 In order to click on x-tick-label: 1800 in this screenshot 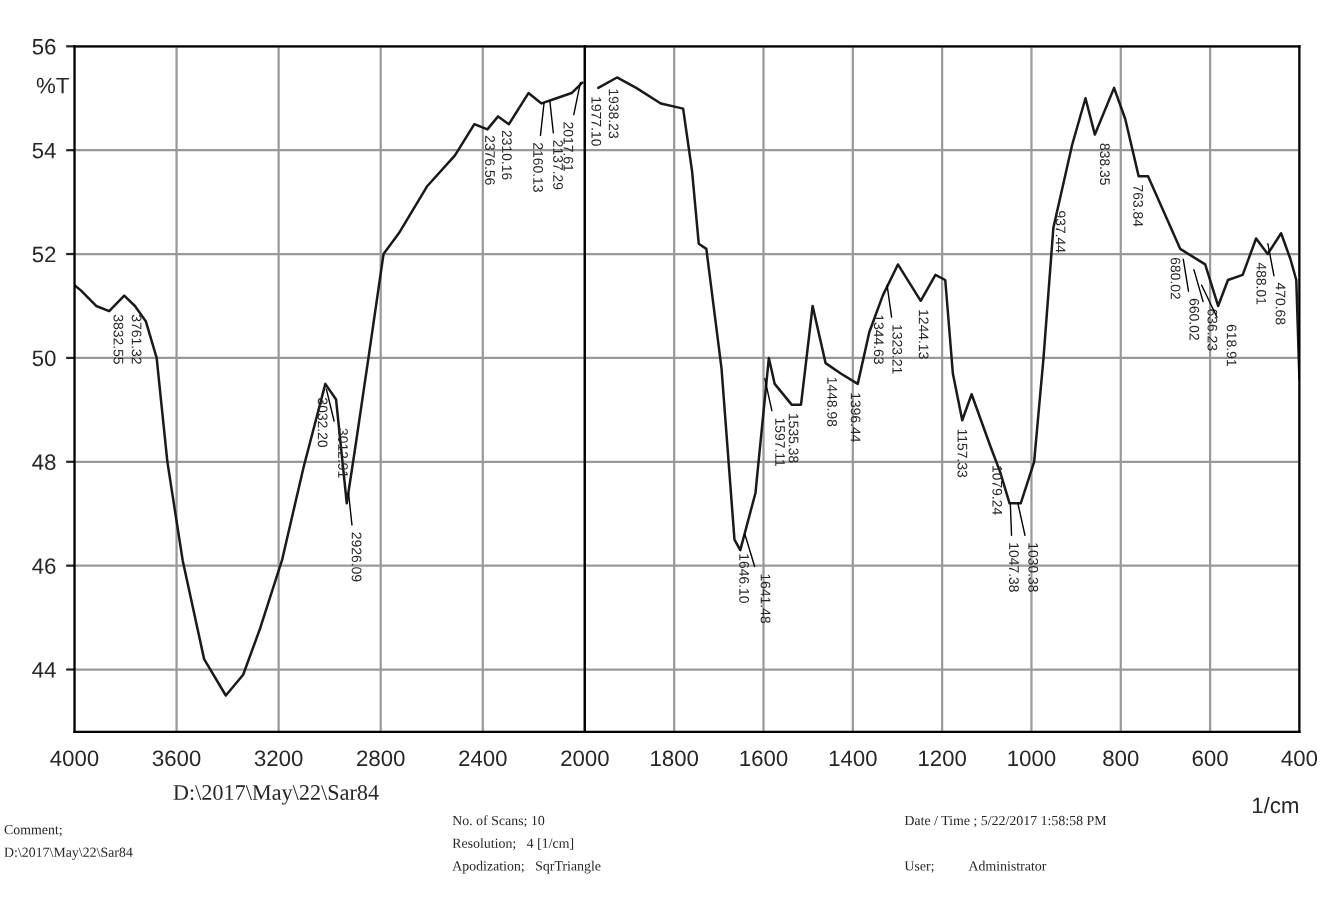, I will do `click(675, 758)`.